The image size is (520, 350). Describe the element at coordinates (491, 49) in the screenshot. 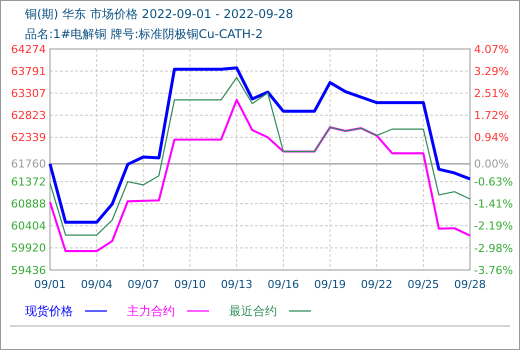

I see `y2-tick-label: 4.07%` at that location.